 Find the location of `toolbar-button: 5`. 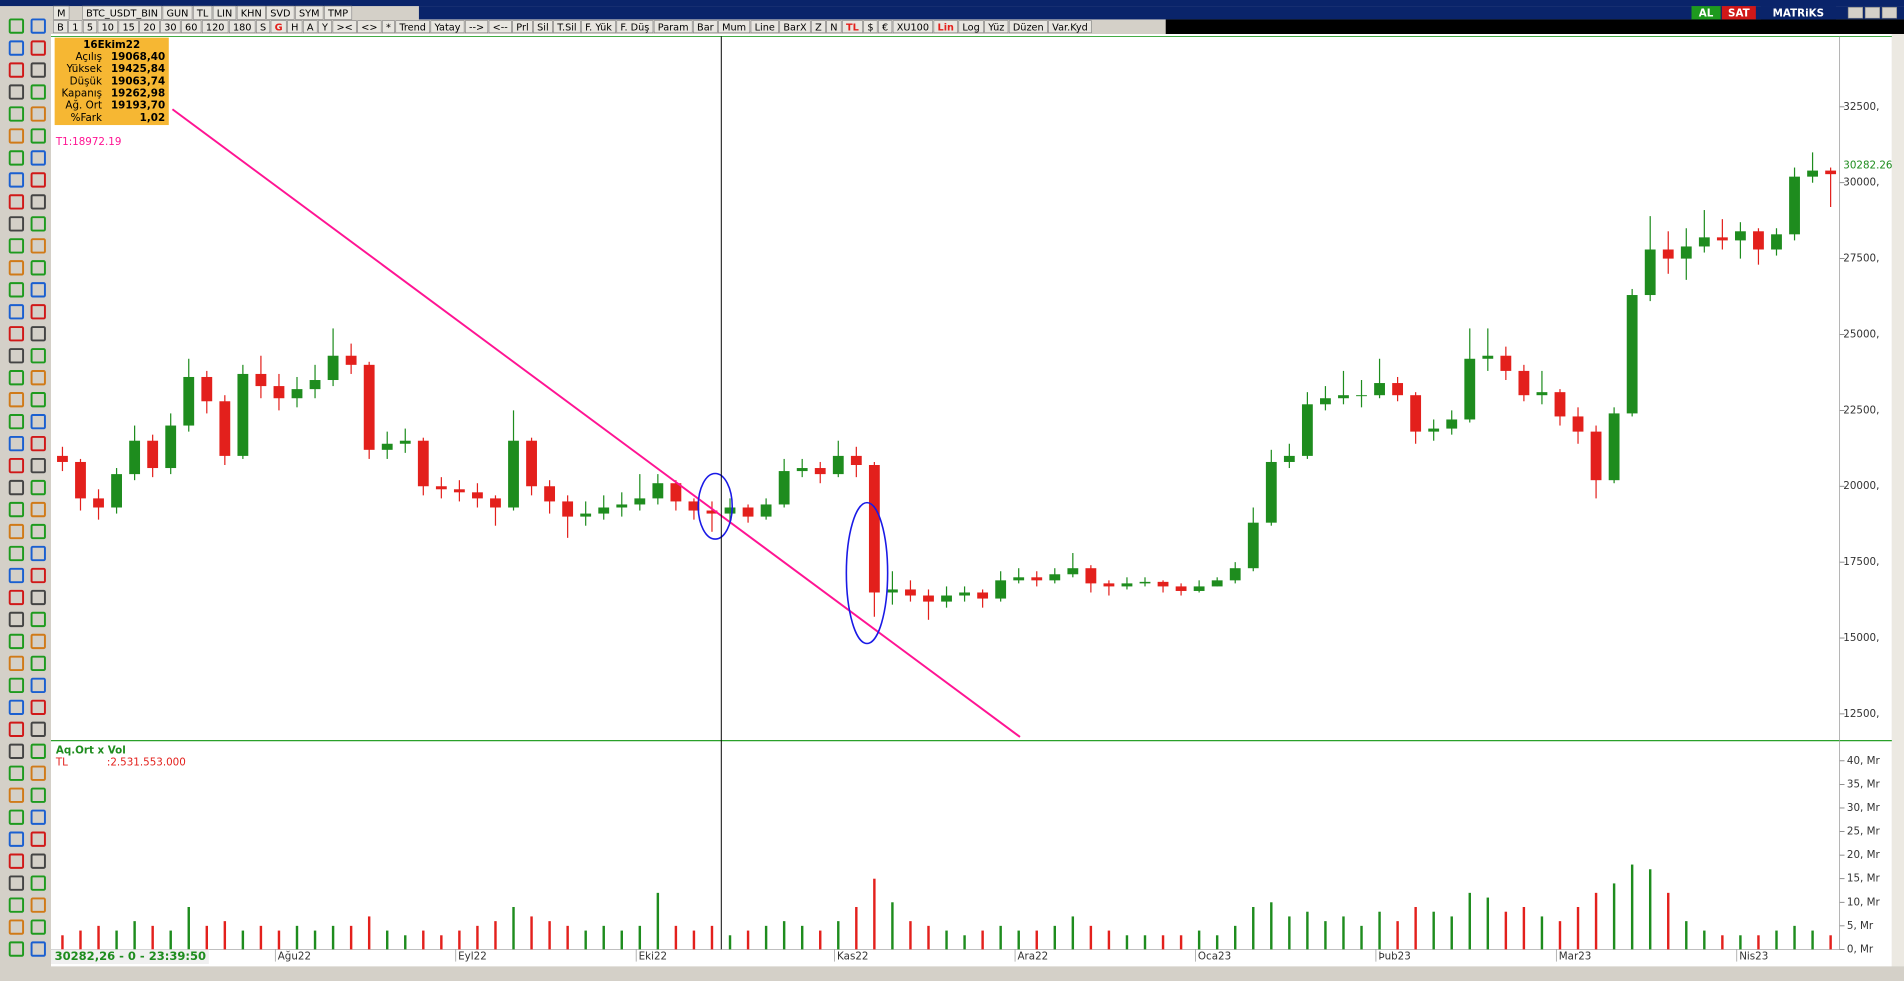

toolbar-button: 5 is located at coordinates (90, 27).